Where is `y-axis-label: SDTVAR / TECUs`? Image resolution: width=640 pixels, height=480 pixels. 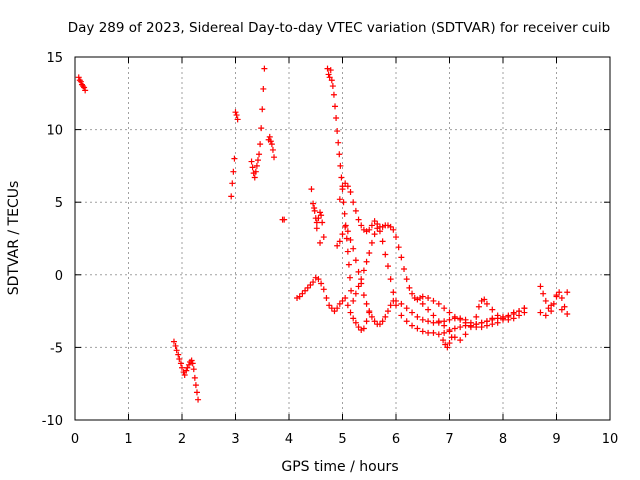
y-axis-label: SDTVAR / TECUs is located at coordinates (14, 238).